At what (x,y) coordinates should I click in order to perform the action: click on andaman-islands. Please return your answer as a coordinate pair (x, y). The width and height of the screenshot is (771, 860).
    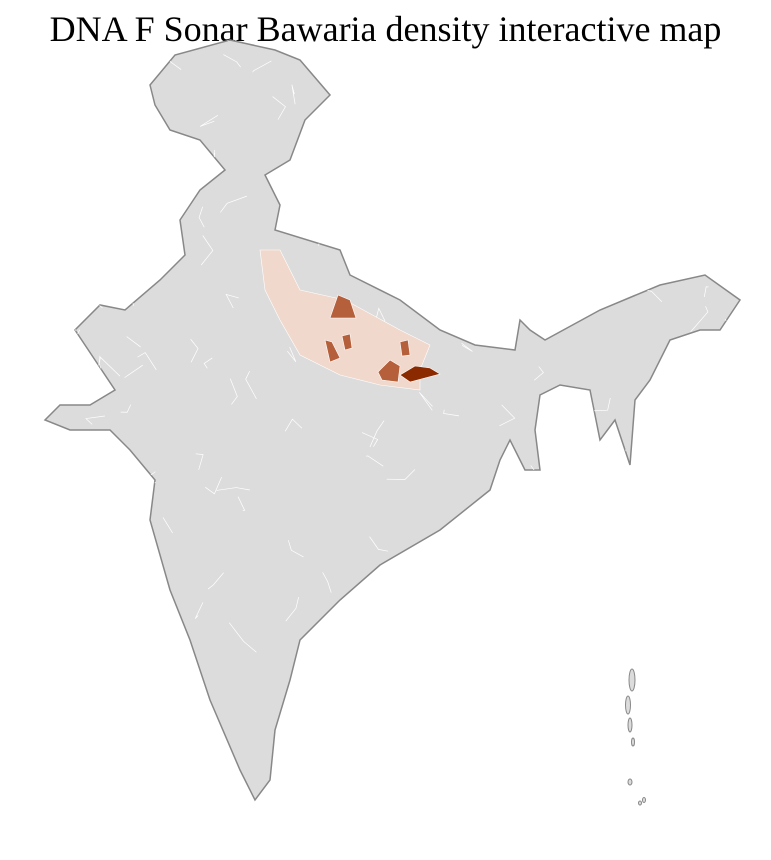
    Looking at the image, I should click on (635, 737).